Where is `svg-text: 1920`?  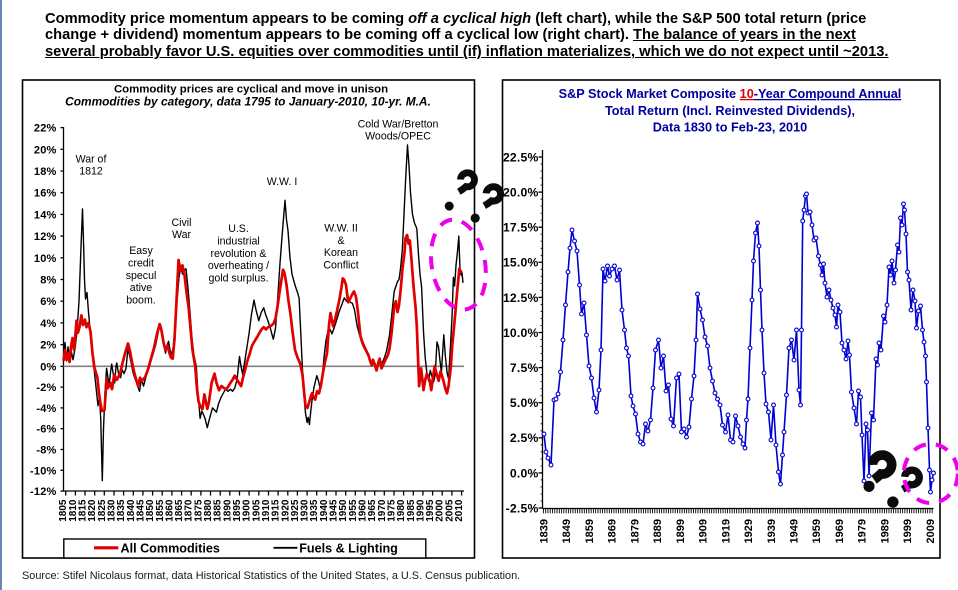
svg-text: 1920 is located at coordinates (285, 510).